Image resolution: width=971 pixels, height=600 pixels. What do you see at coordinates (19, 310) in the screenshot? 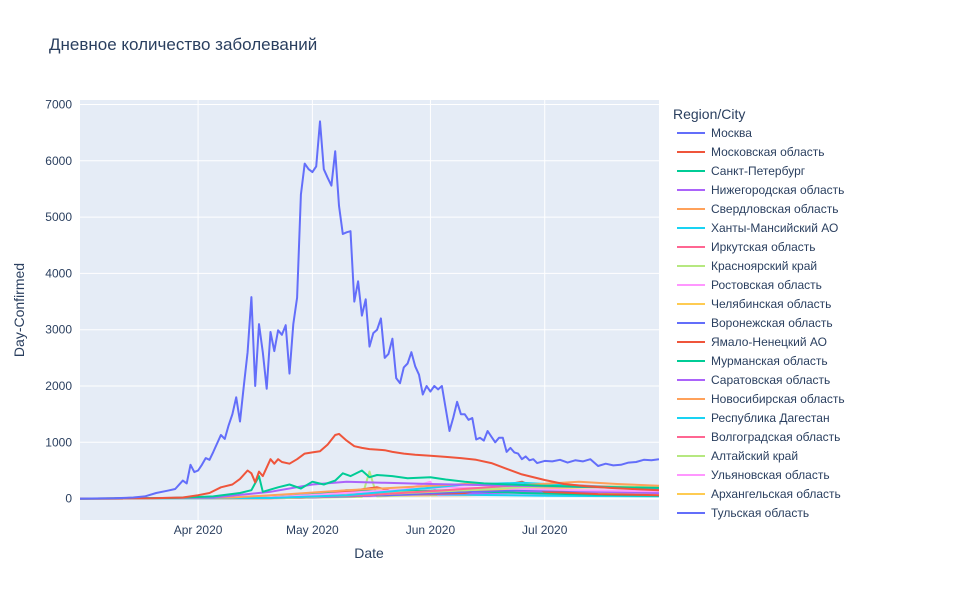
I see `y-axis-title: Day-Confirmed` at bounding box center [19, 310].